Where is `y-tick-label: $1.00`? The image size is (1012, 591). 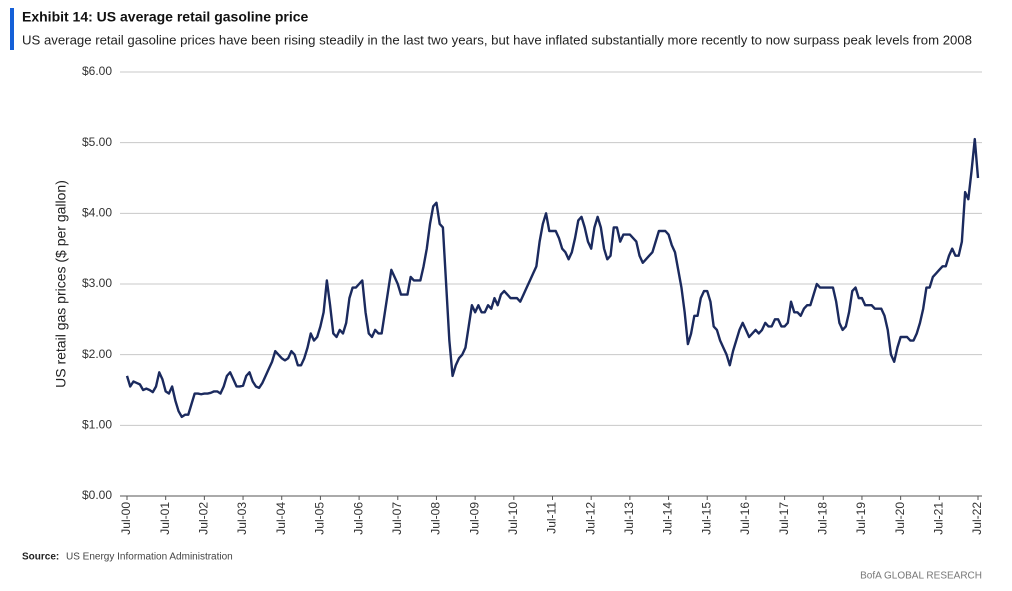
y-tick-label: $1.00 is located at coordinates (97, 425).